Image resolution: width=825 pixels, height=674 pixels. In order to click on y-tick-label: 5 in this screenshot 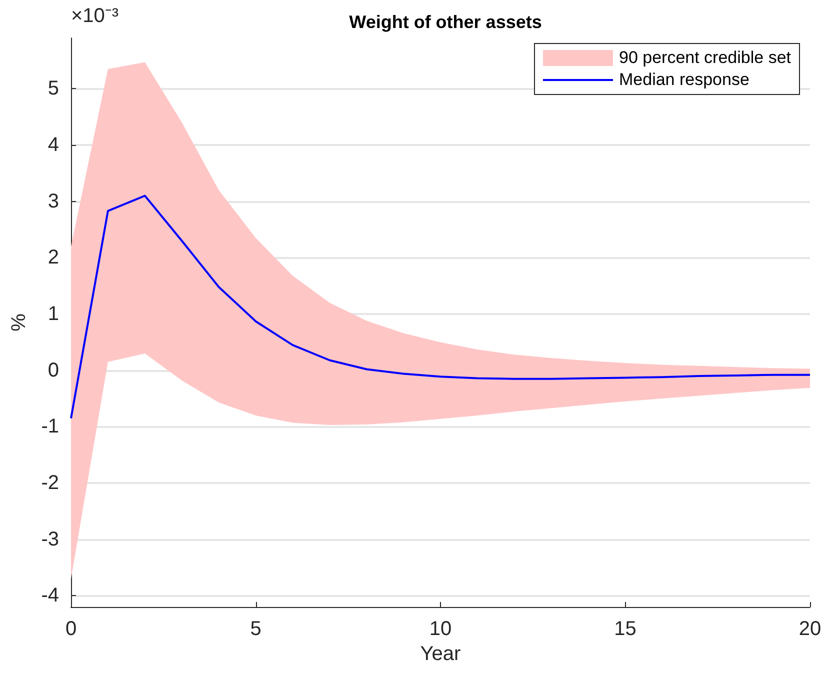, I will do `click(53, 89)`.